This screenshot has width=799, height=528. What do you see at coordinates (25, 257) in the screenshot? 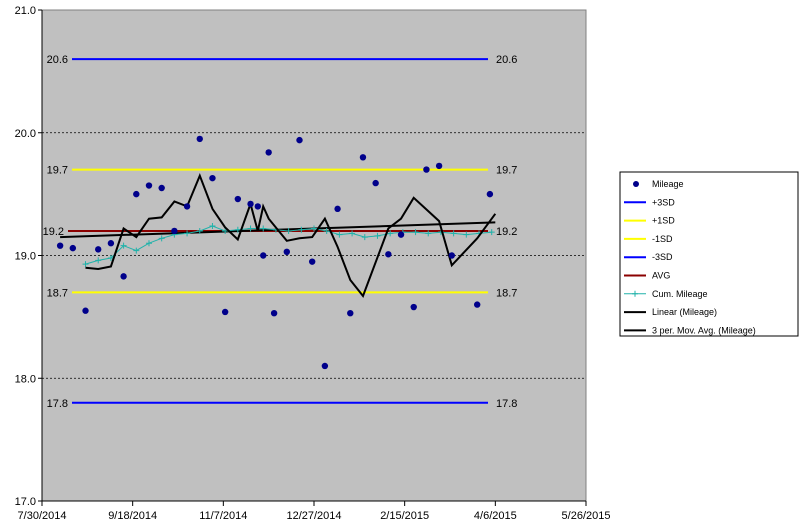
I see `y-tick-label: 19.0` at bounding box center [25, 257].